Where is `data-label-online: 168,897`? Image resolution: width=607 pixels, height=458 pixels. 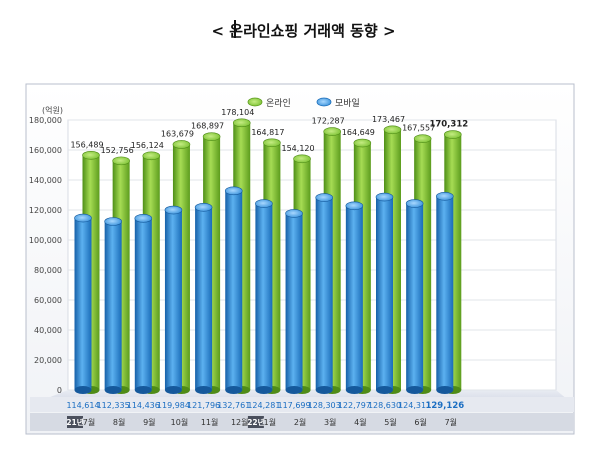 data-label-online: 168,897 is located at coordinates (207, 126).